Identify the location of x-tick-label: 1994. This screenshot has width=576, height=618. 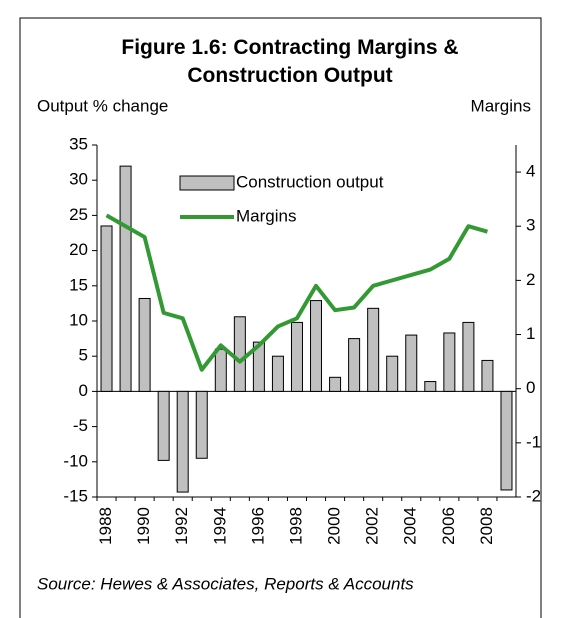
(219, 526).